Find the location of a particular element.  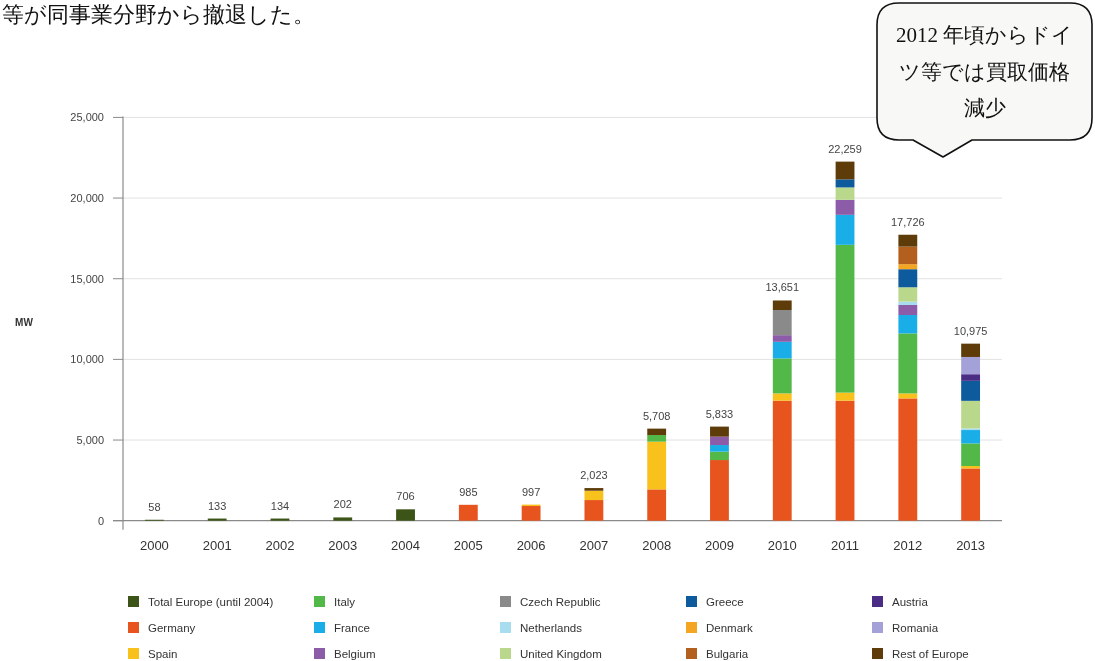

total-label: 5,708 is located at coordinates (656, 415).